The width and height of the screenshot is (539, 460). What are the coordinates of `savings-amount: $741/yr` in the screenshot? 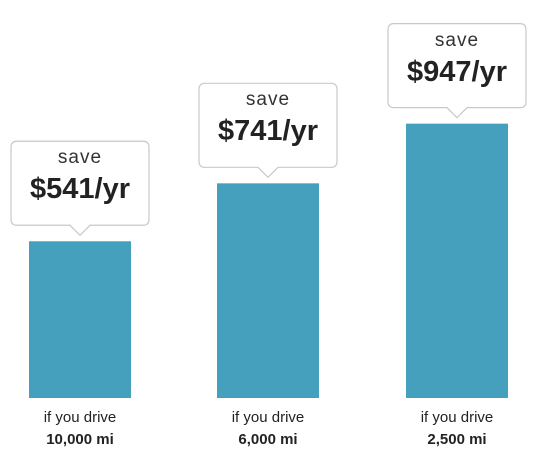 It's located at (268, 131).